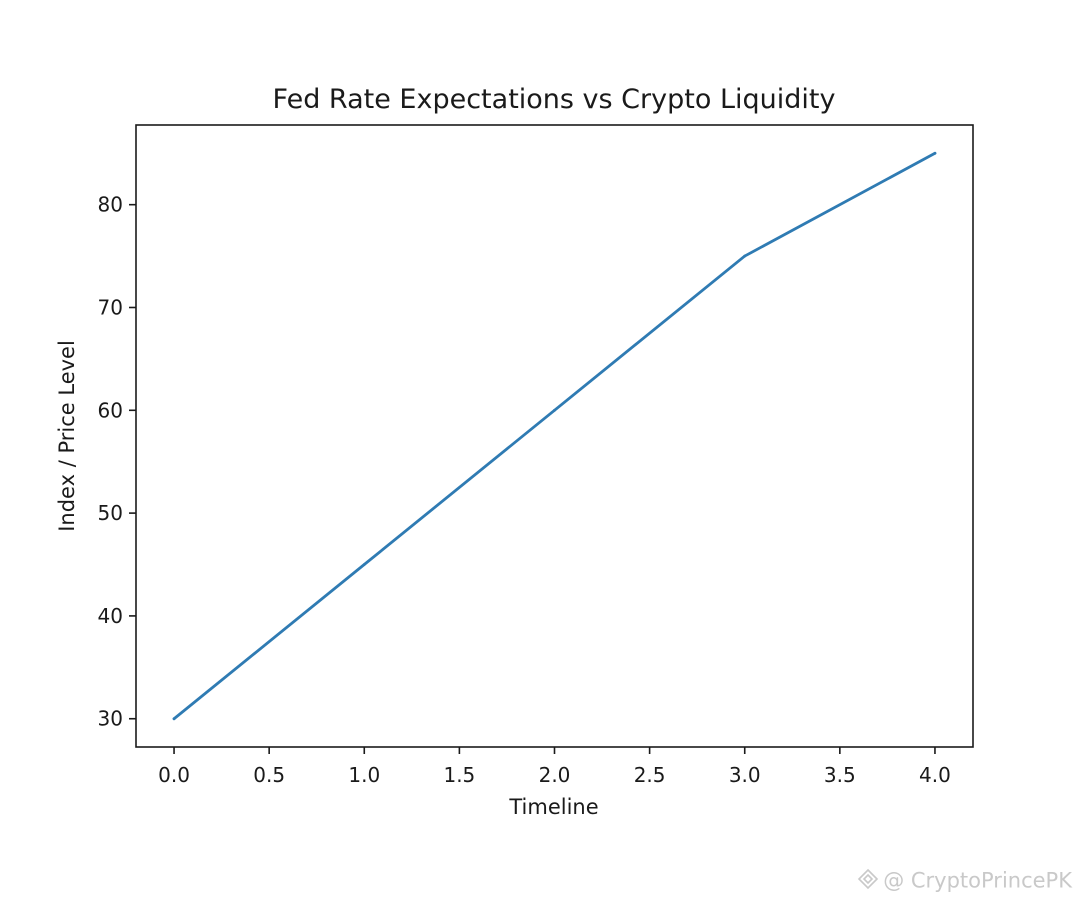 This screenshot has height=905, width=1080. Describe the element at coordinates (110, 513) in the screenshot. I see `y-tick-label: 50` at that location.